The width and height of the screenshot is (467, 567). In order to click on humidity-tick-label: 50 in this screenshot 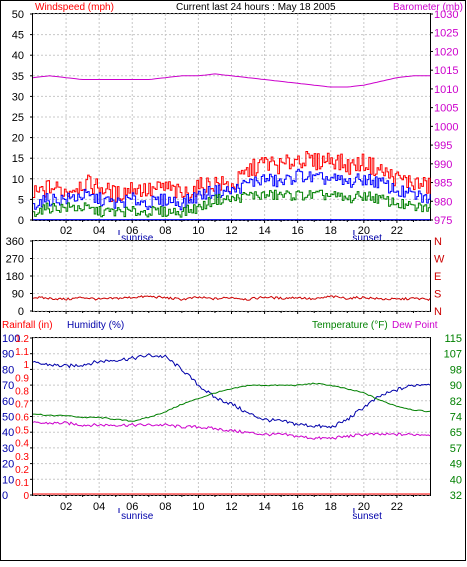, I will do `click(8, 418)`.